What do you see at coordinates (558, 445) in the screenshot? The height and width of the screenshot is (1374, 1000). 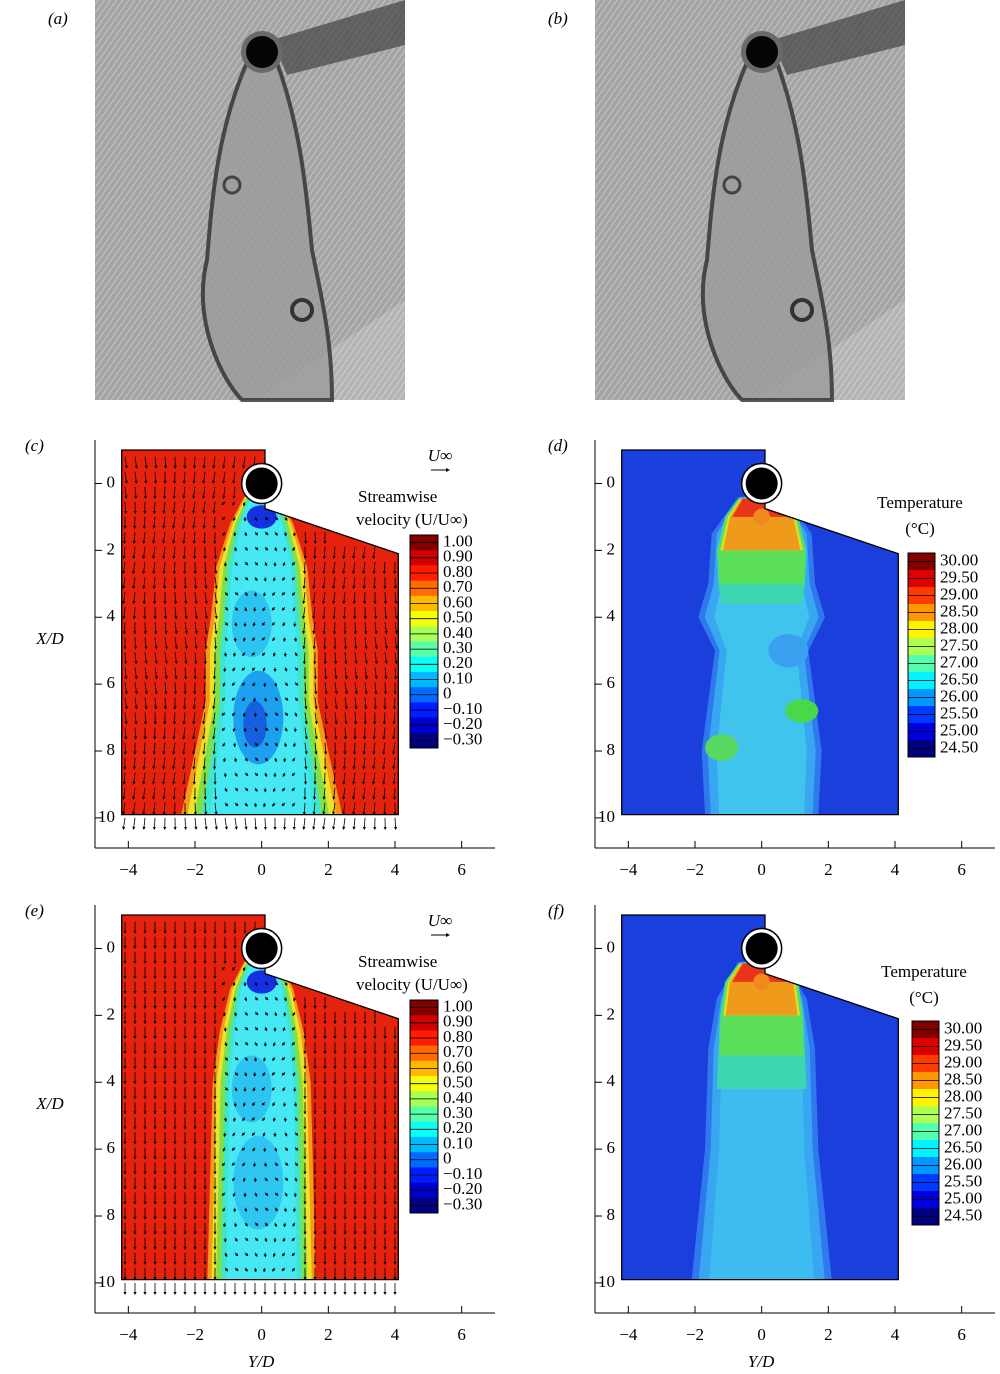 I see `panel-label: (d)` at bounding box center [558, 445].